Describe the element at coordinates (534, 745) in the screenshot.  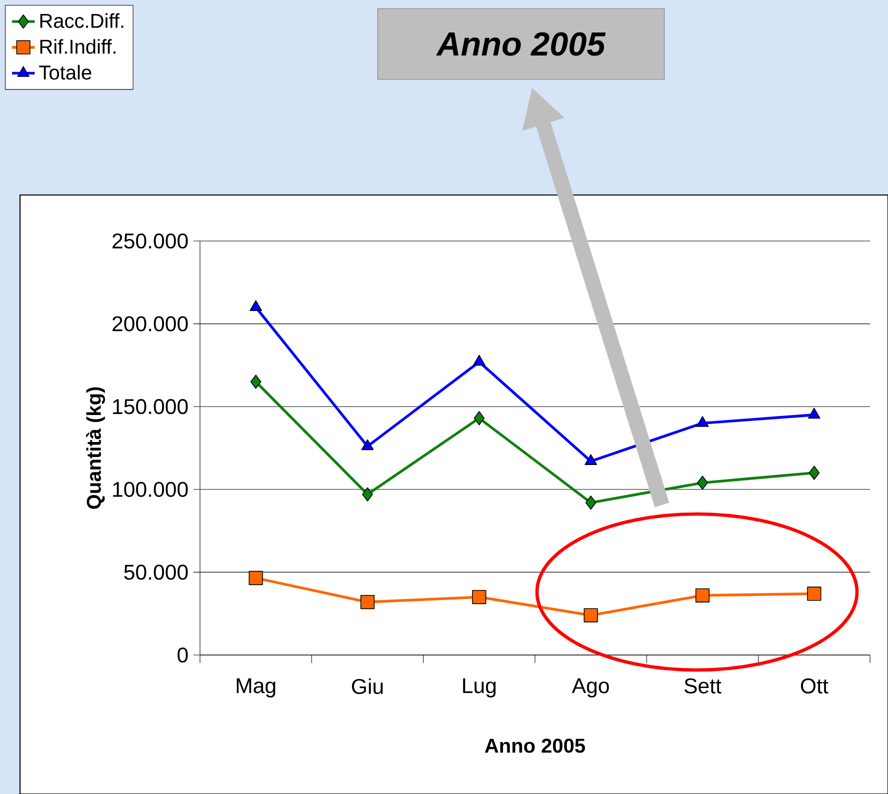
I see `x-axis-title: Anno 2005` at that location.